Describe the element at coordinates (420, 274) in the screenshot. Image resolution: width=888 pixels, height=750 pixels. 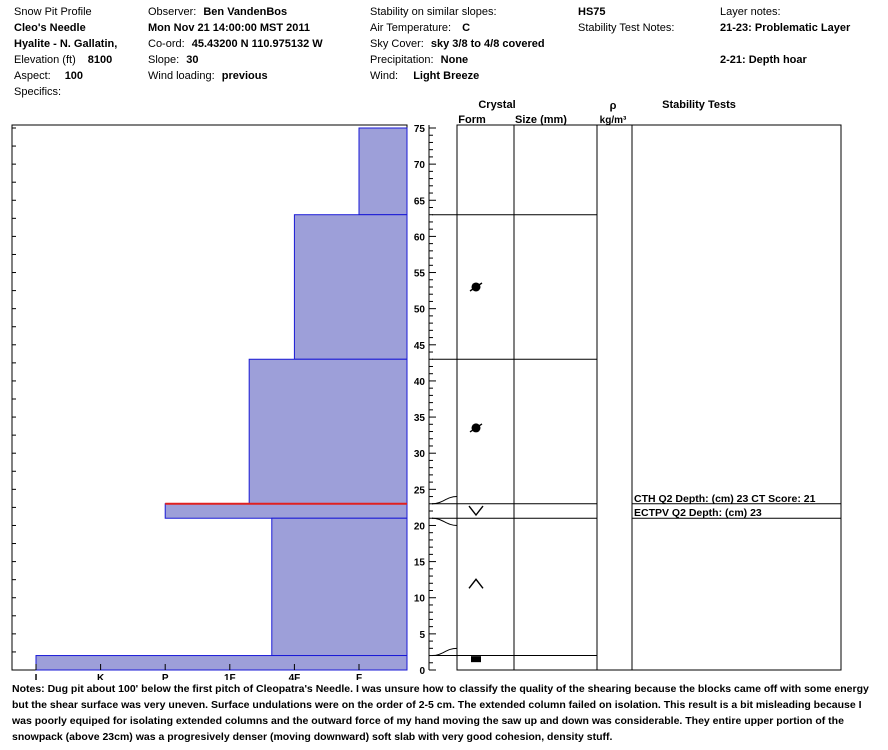
I see `height-tick-label: 55` at that location.